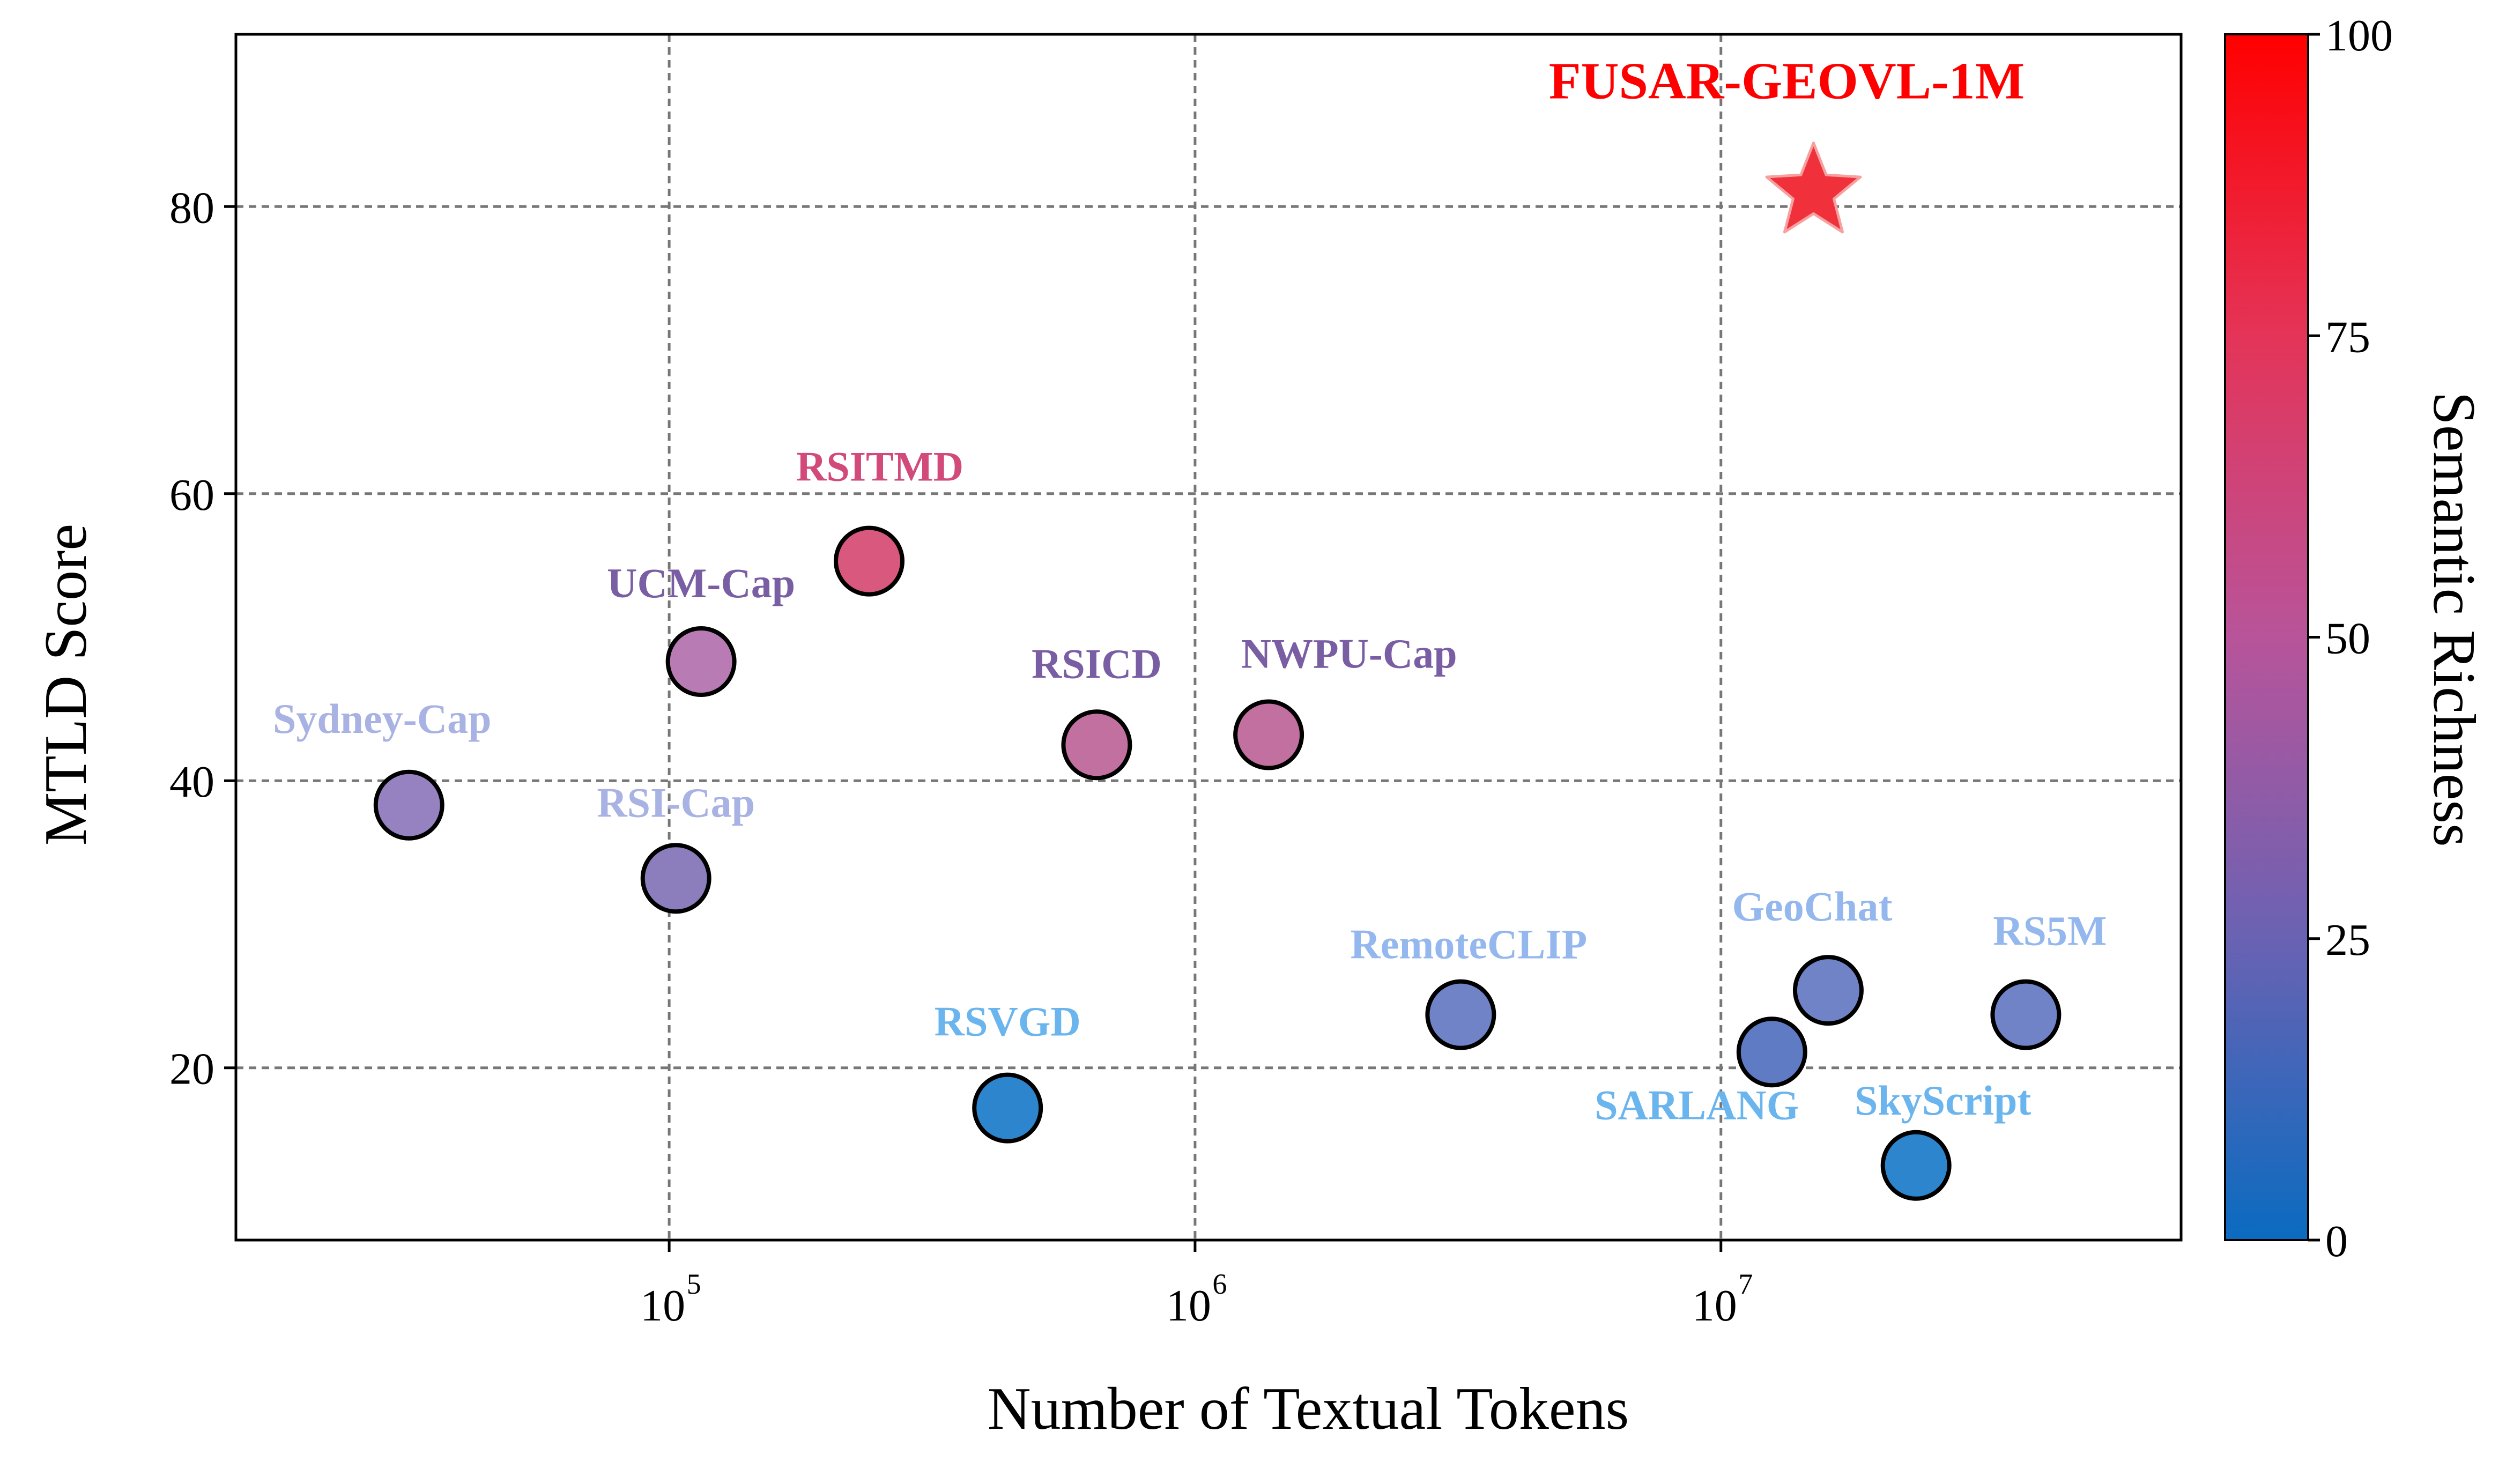  I want to click on data-point-geochat, so click(1828, 991).